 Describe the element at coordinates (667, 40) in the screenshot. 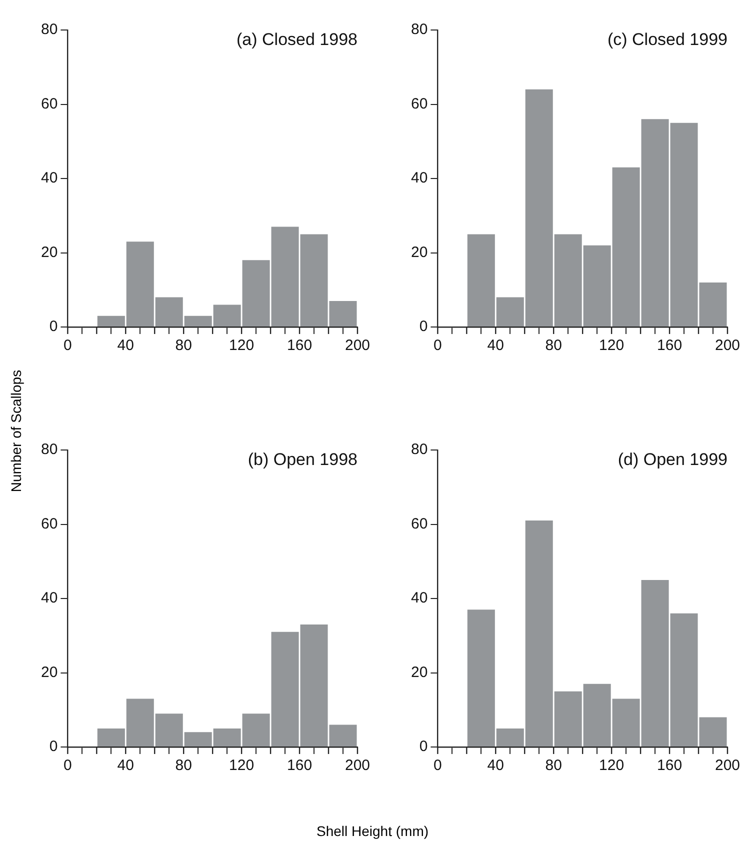

I see `chart-title: (c) Closed 1999` at that location.